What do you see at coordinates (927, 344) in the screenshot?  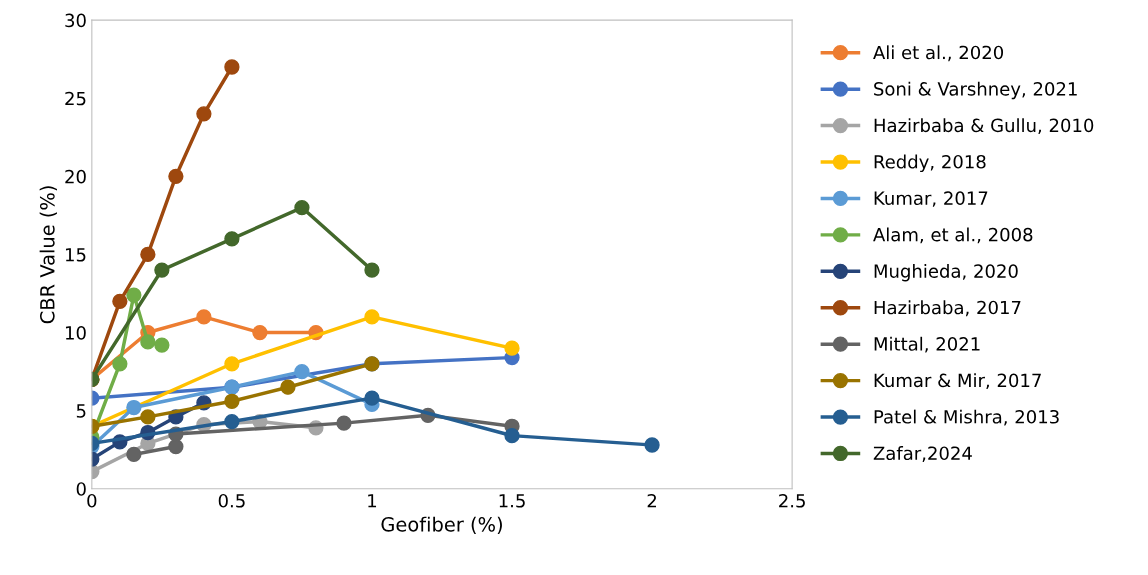 I see `legend-label: Mittal, 2021` at bounding box center [927, 344].